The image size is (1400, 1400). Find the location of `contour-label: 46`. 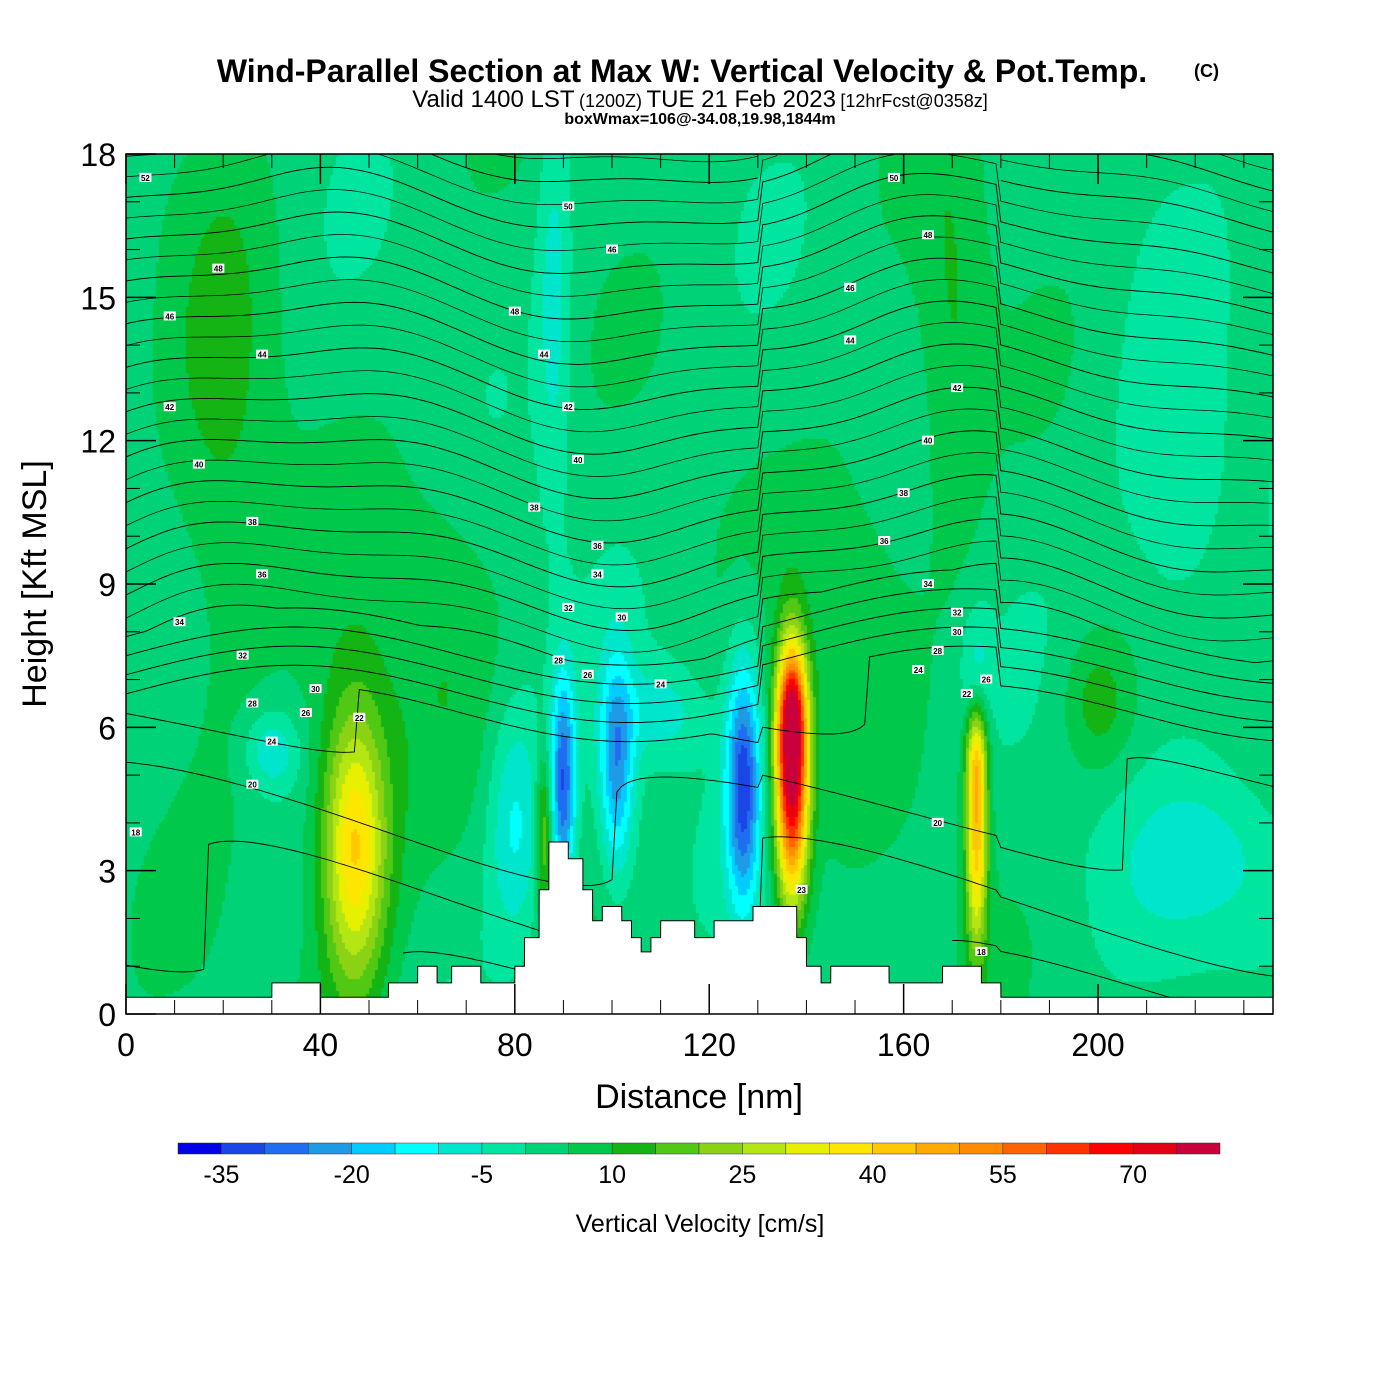

contour-label: 46 is located at coordinates (850, 287).